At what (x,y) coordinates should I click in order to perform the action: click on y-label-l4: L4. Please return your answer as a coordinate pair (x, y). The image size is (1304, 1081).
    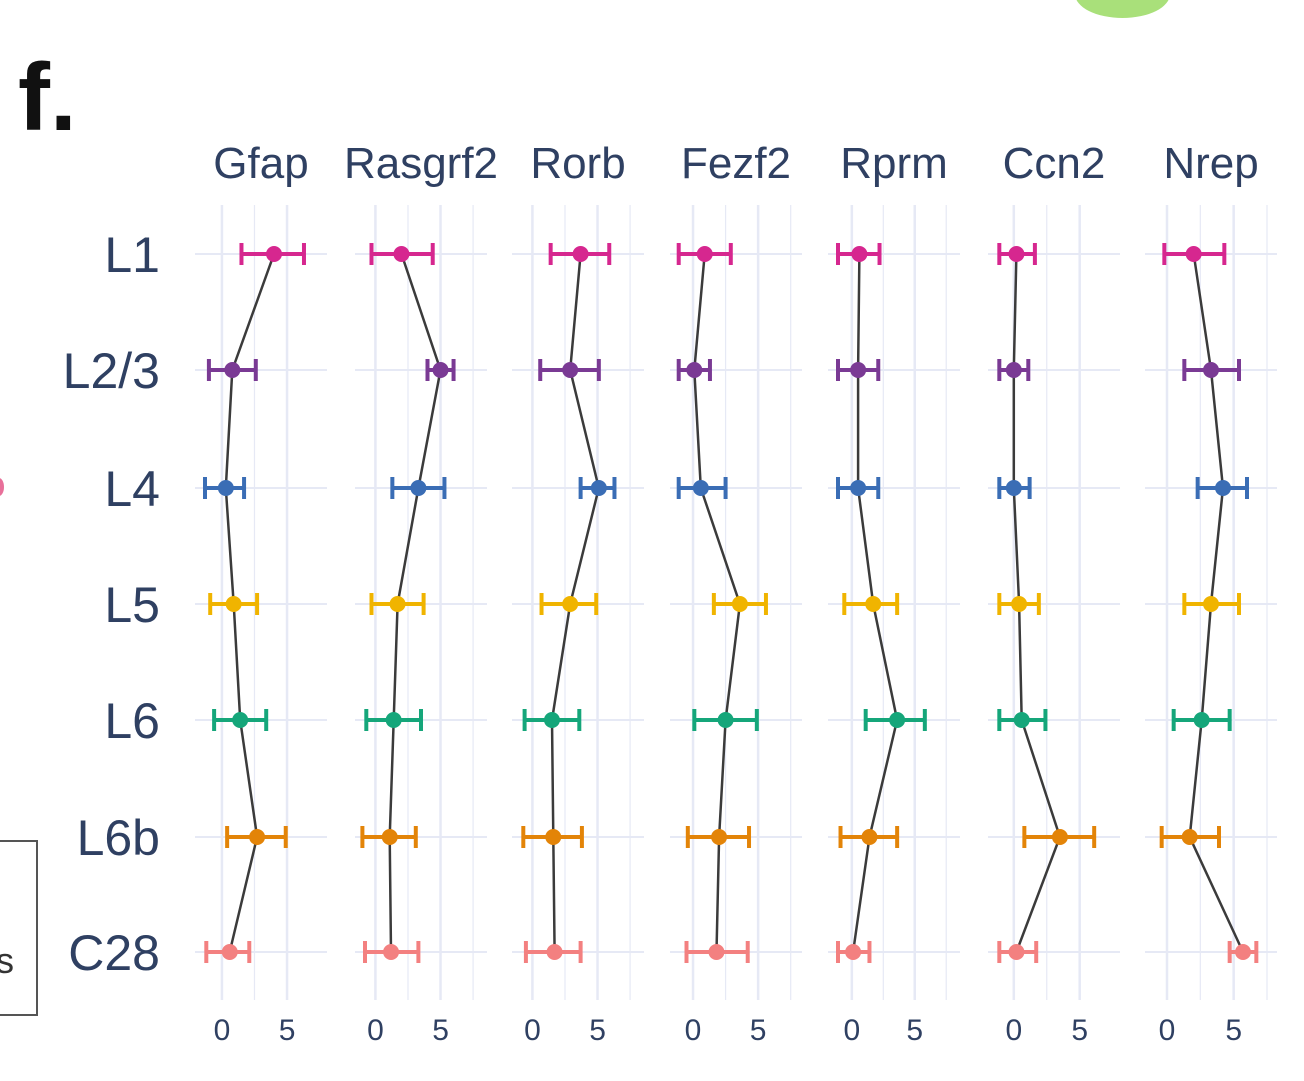
    Looking at the image, I should click on (132, 489).